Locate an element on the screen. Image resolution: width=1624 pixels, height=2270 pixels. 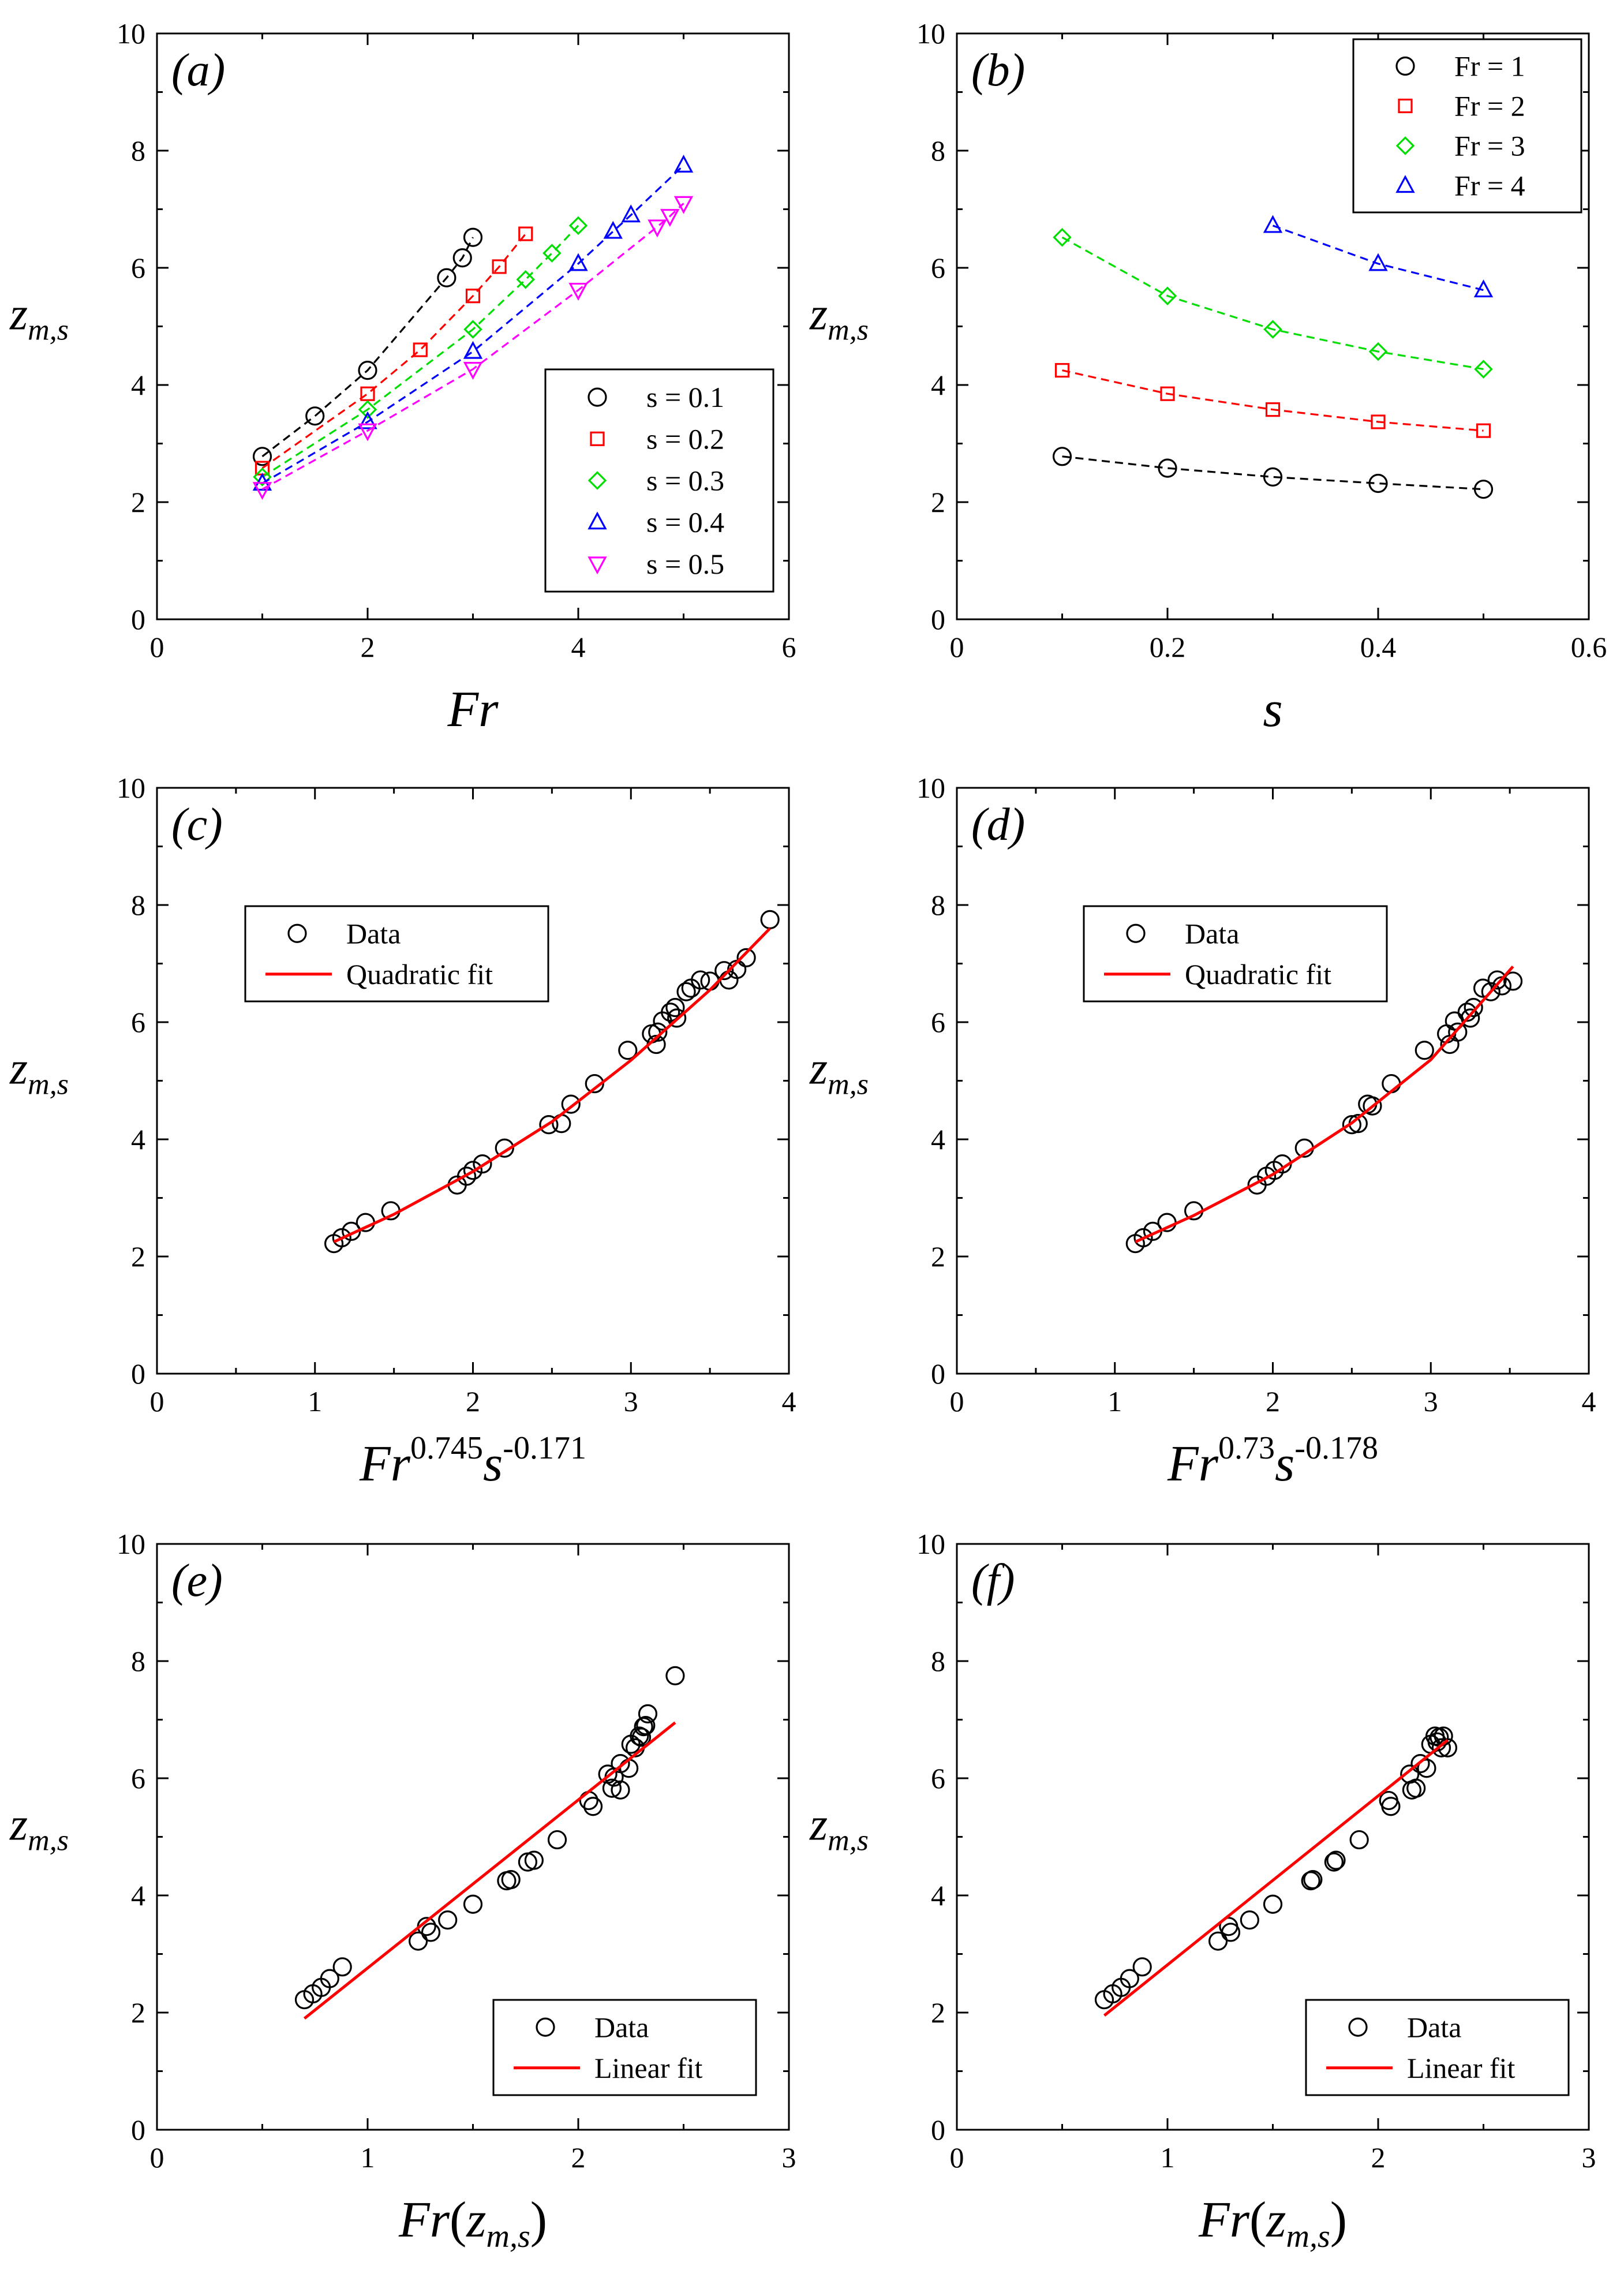
panel-label: (f) is located at coordinates (993, 1580).